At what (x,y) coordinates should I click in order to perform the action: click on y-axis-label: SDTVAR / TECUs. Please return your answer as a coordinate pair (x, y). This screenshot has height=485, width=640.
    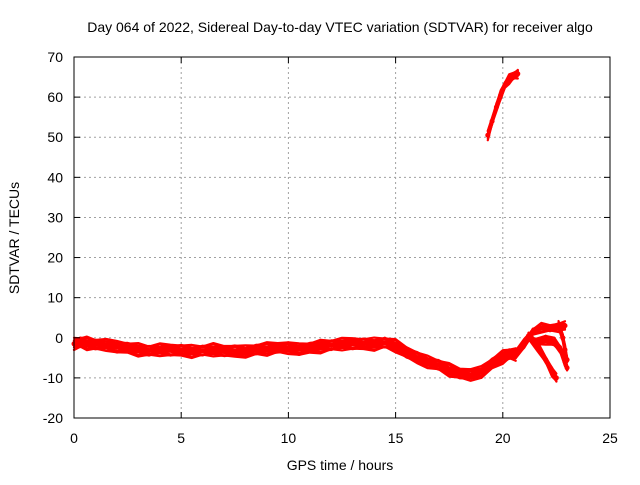
    Looking at the image, I should click on (14, 238).